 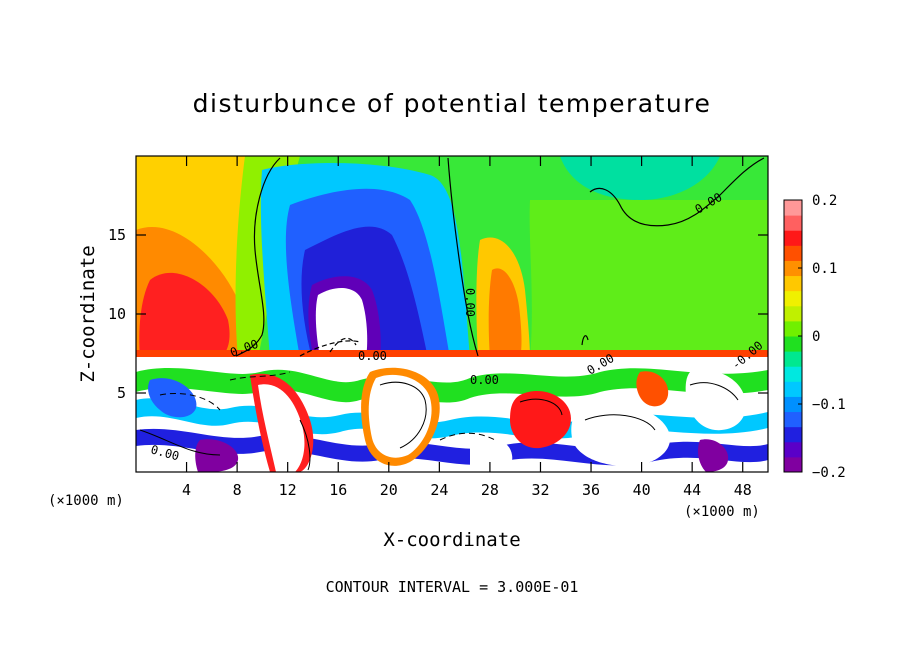 I want to click on x-tick-label: 8, so click(x=237, y=490).